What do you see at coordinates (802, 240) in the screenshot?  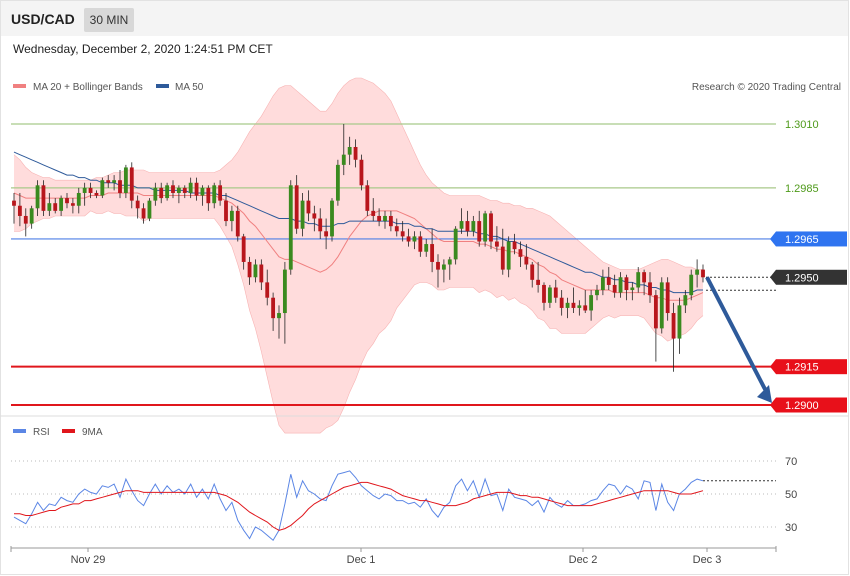 I see `pivot-label: 1.2965` at bounding box center [802, 240].